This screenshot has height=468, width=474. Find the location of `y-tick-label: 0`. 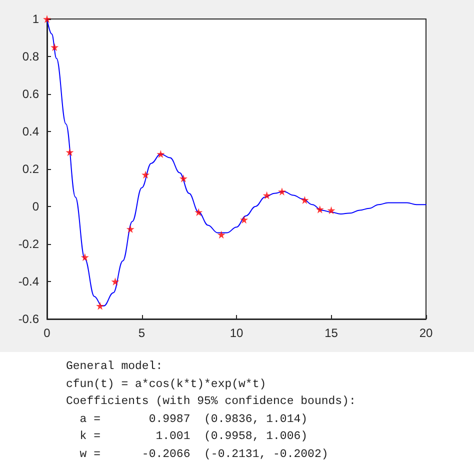

y-tick-label: 0 is located at coordinates (36, 207).